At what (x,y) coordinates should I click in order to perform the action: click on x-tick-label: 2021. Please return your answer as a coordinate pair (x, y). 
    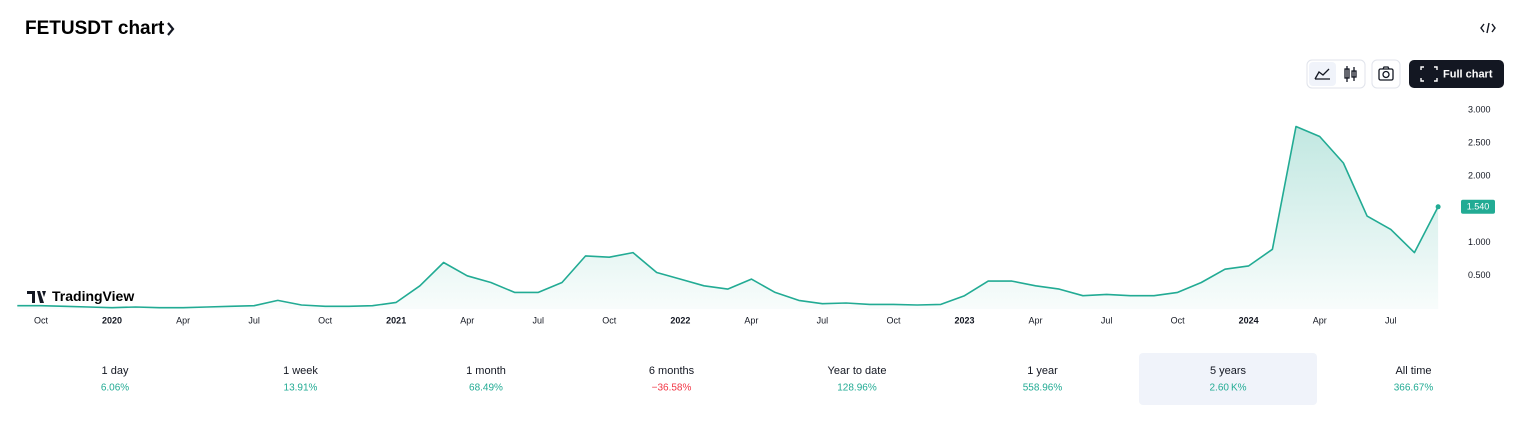
    Looking at the image, I should click on (396, 320).